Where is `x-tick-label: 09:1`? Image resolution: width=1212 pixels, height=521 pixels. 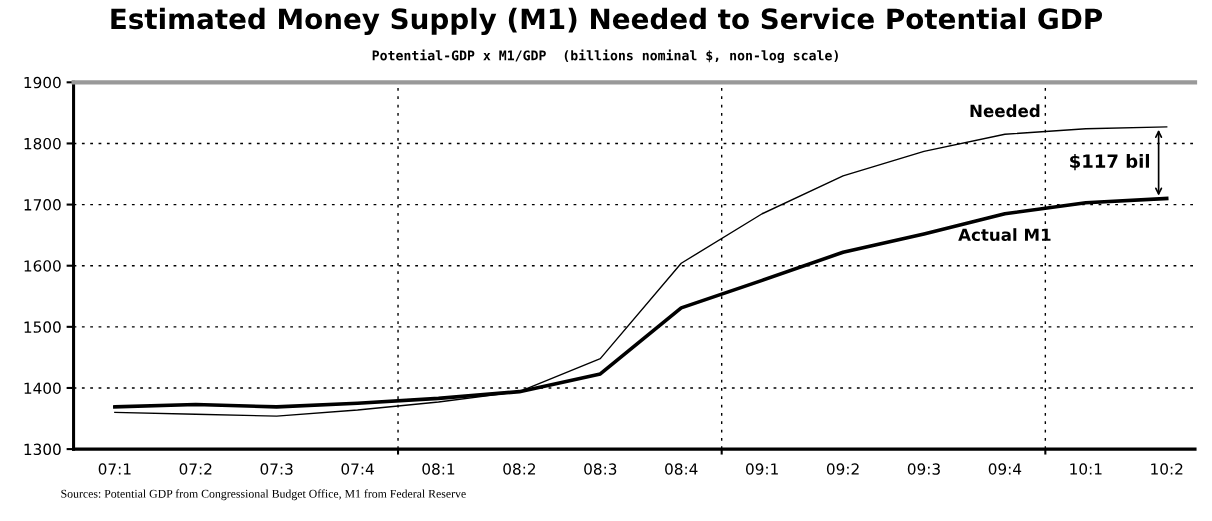 x-tick-label: 09:1 is located at coordinates (762, 469).